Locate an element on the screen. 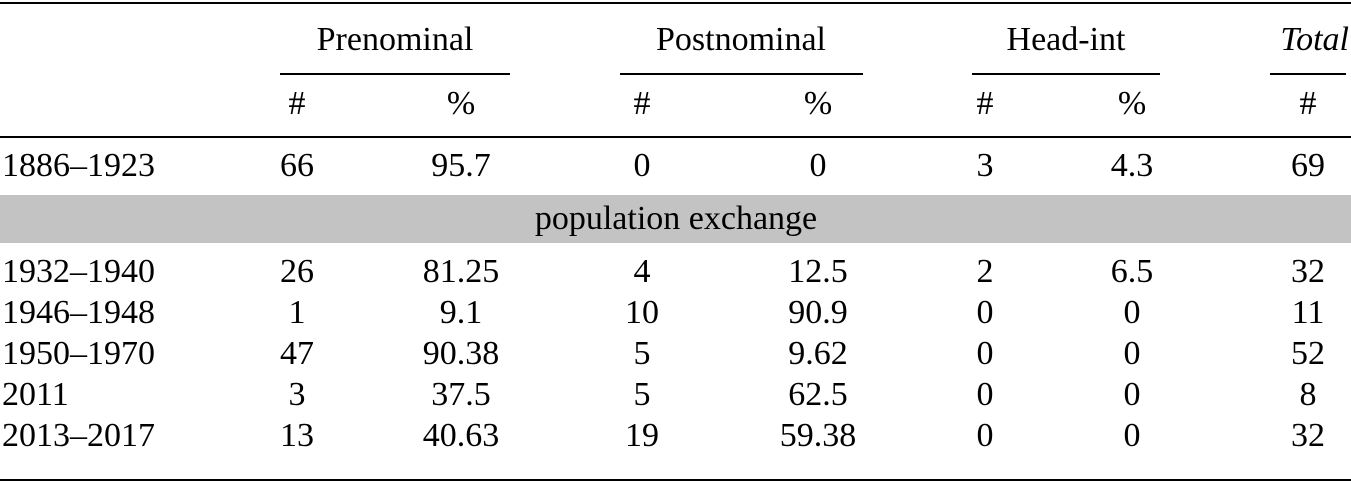 The width and height of the screenshot is (1351, 483). cell-headint-percent: 6.5 is located at coordinates (1132, 271).